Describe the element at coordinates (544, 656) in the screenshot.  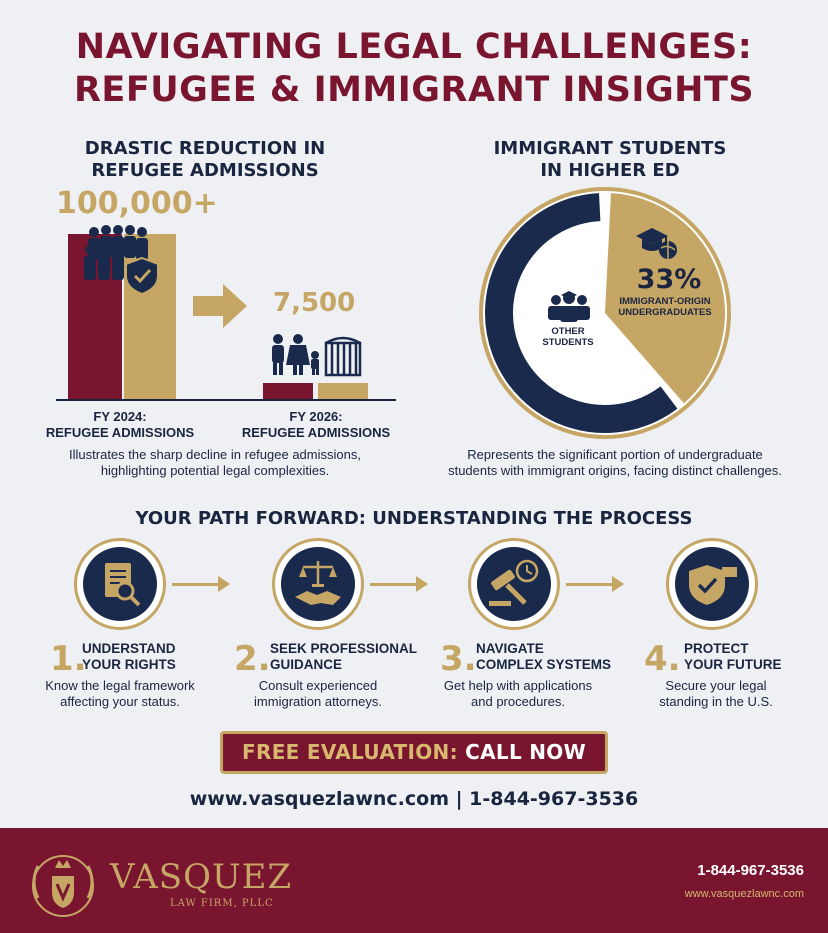
I see `step-3-title: NAVIGATE COMPLEX SYSTEMS` at that location.